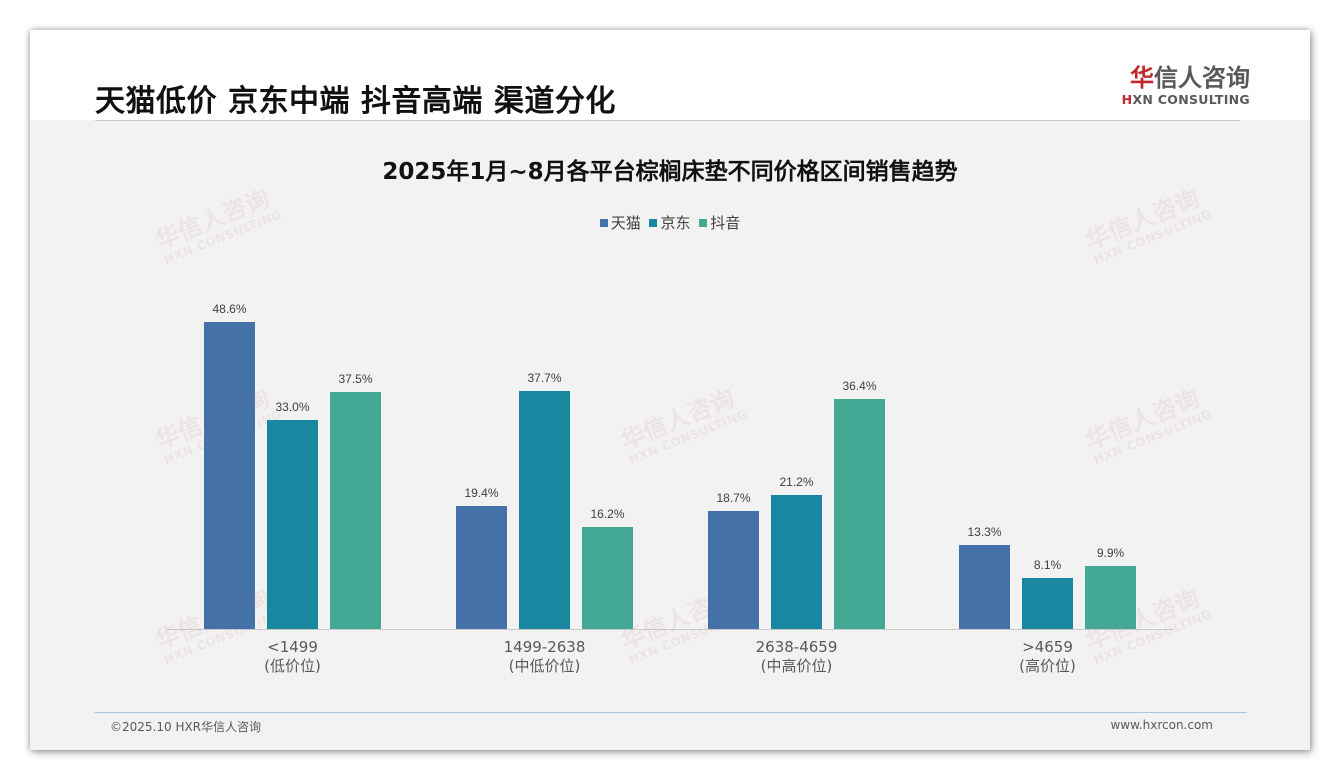 The image size is (1340, 780). I want to click on x-axis-category-label: 1499-2638 (中低价位), so click(545, 657).